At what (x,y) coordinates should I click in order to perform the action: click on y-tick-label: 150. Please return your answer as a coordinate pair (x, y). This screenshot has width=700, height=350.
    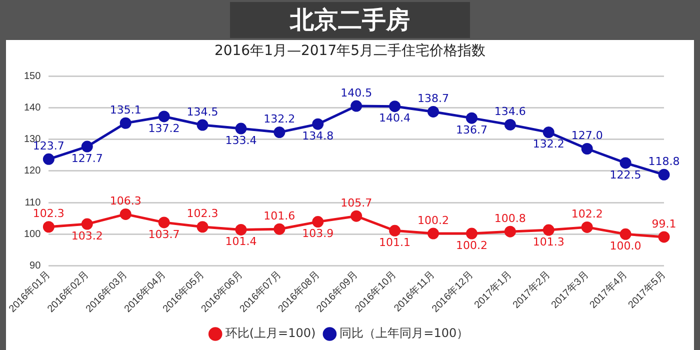
    Looking at the image, I should click on (33, 76).